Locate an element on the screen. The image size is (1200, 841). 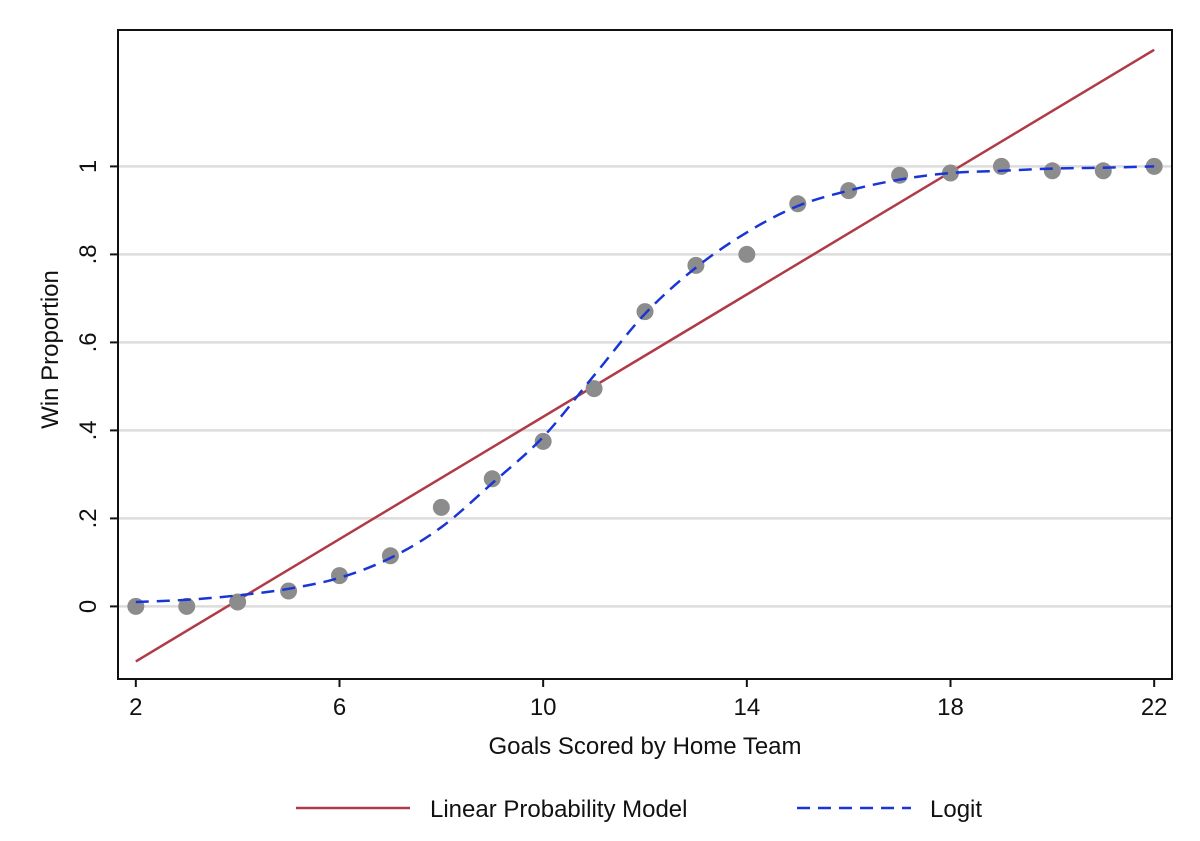
y-tick-label: .6 is located at coordinates (88, 342).